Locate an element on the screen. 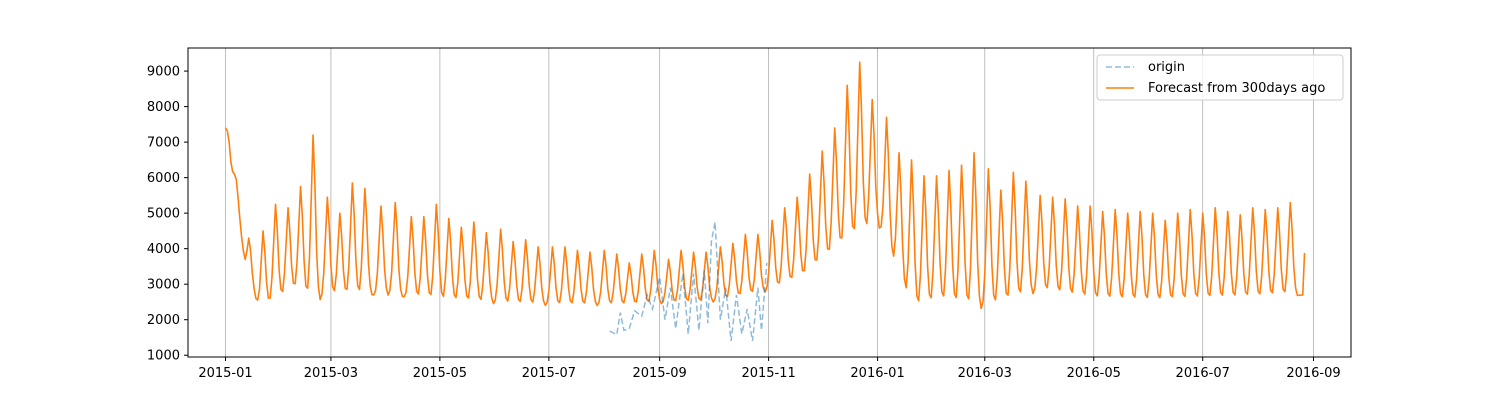  x-tick-label: 2016-07 is located at coordinates (1203, 373).